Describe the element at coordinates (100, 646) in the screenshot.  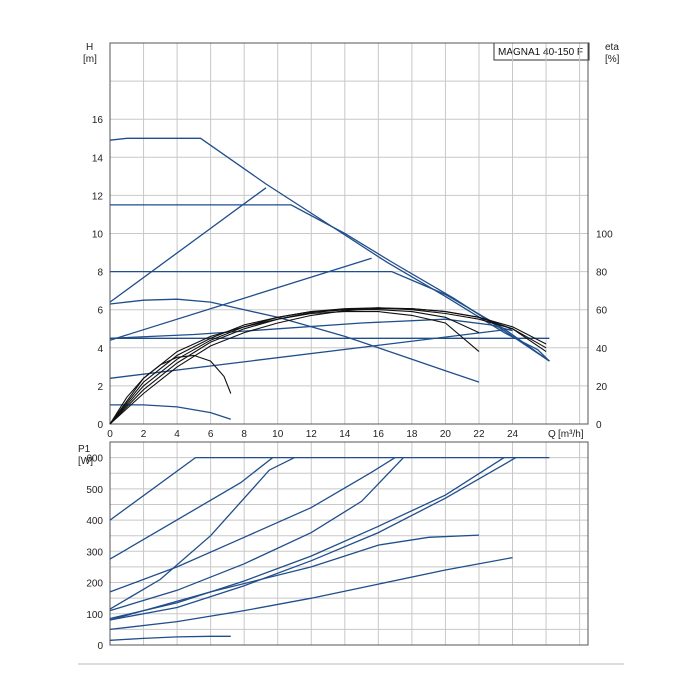
I see `power-tick-label: 0` at that location.